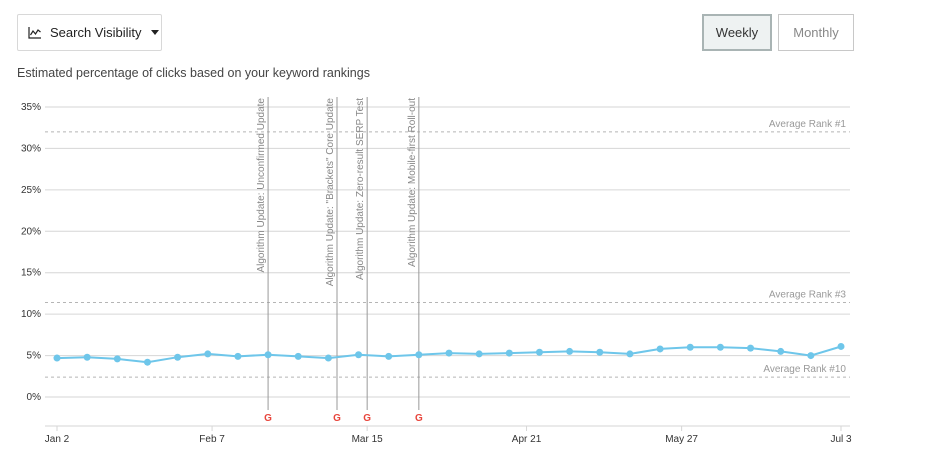  What do you see at coordinates (737, 32) in the screenshot?
I see `weekly-button: Weekly` at bounding box center [737, 32].